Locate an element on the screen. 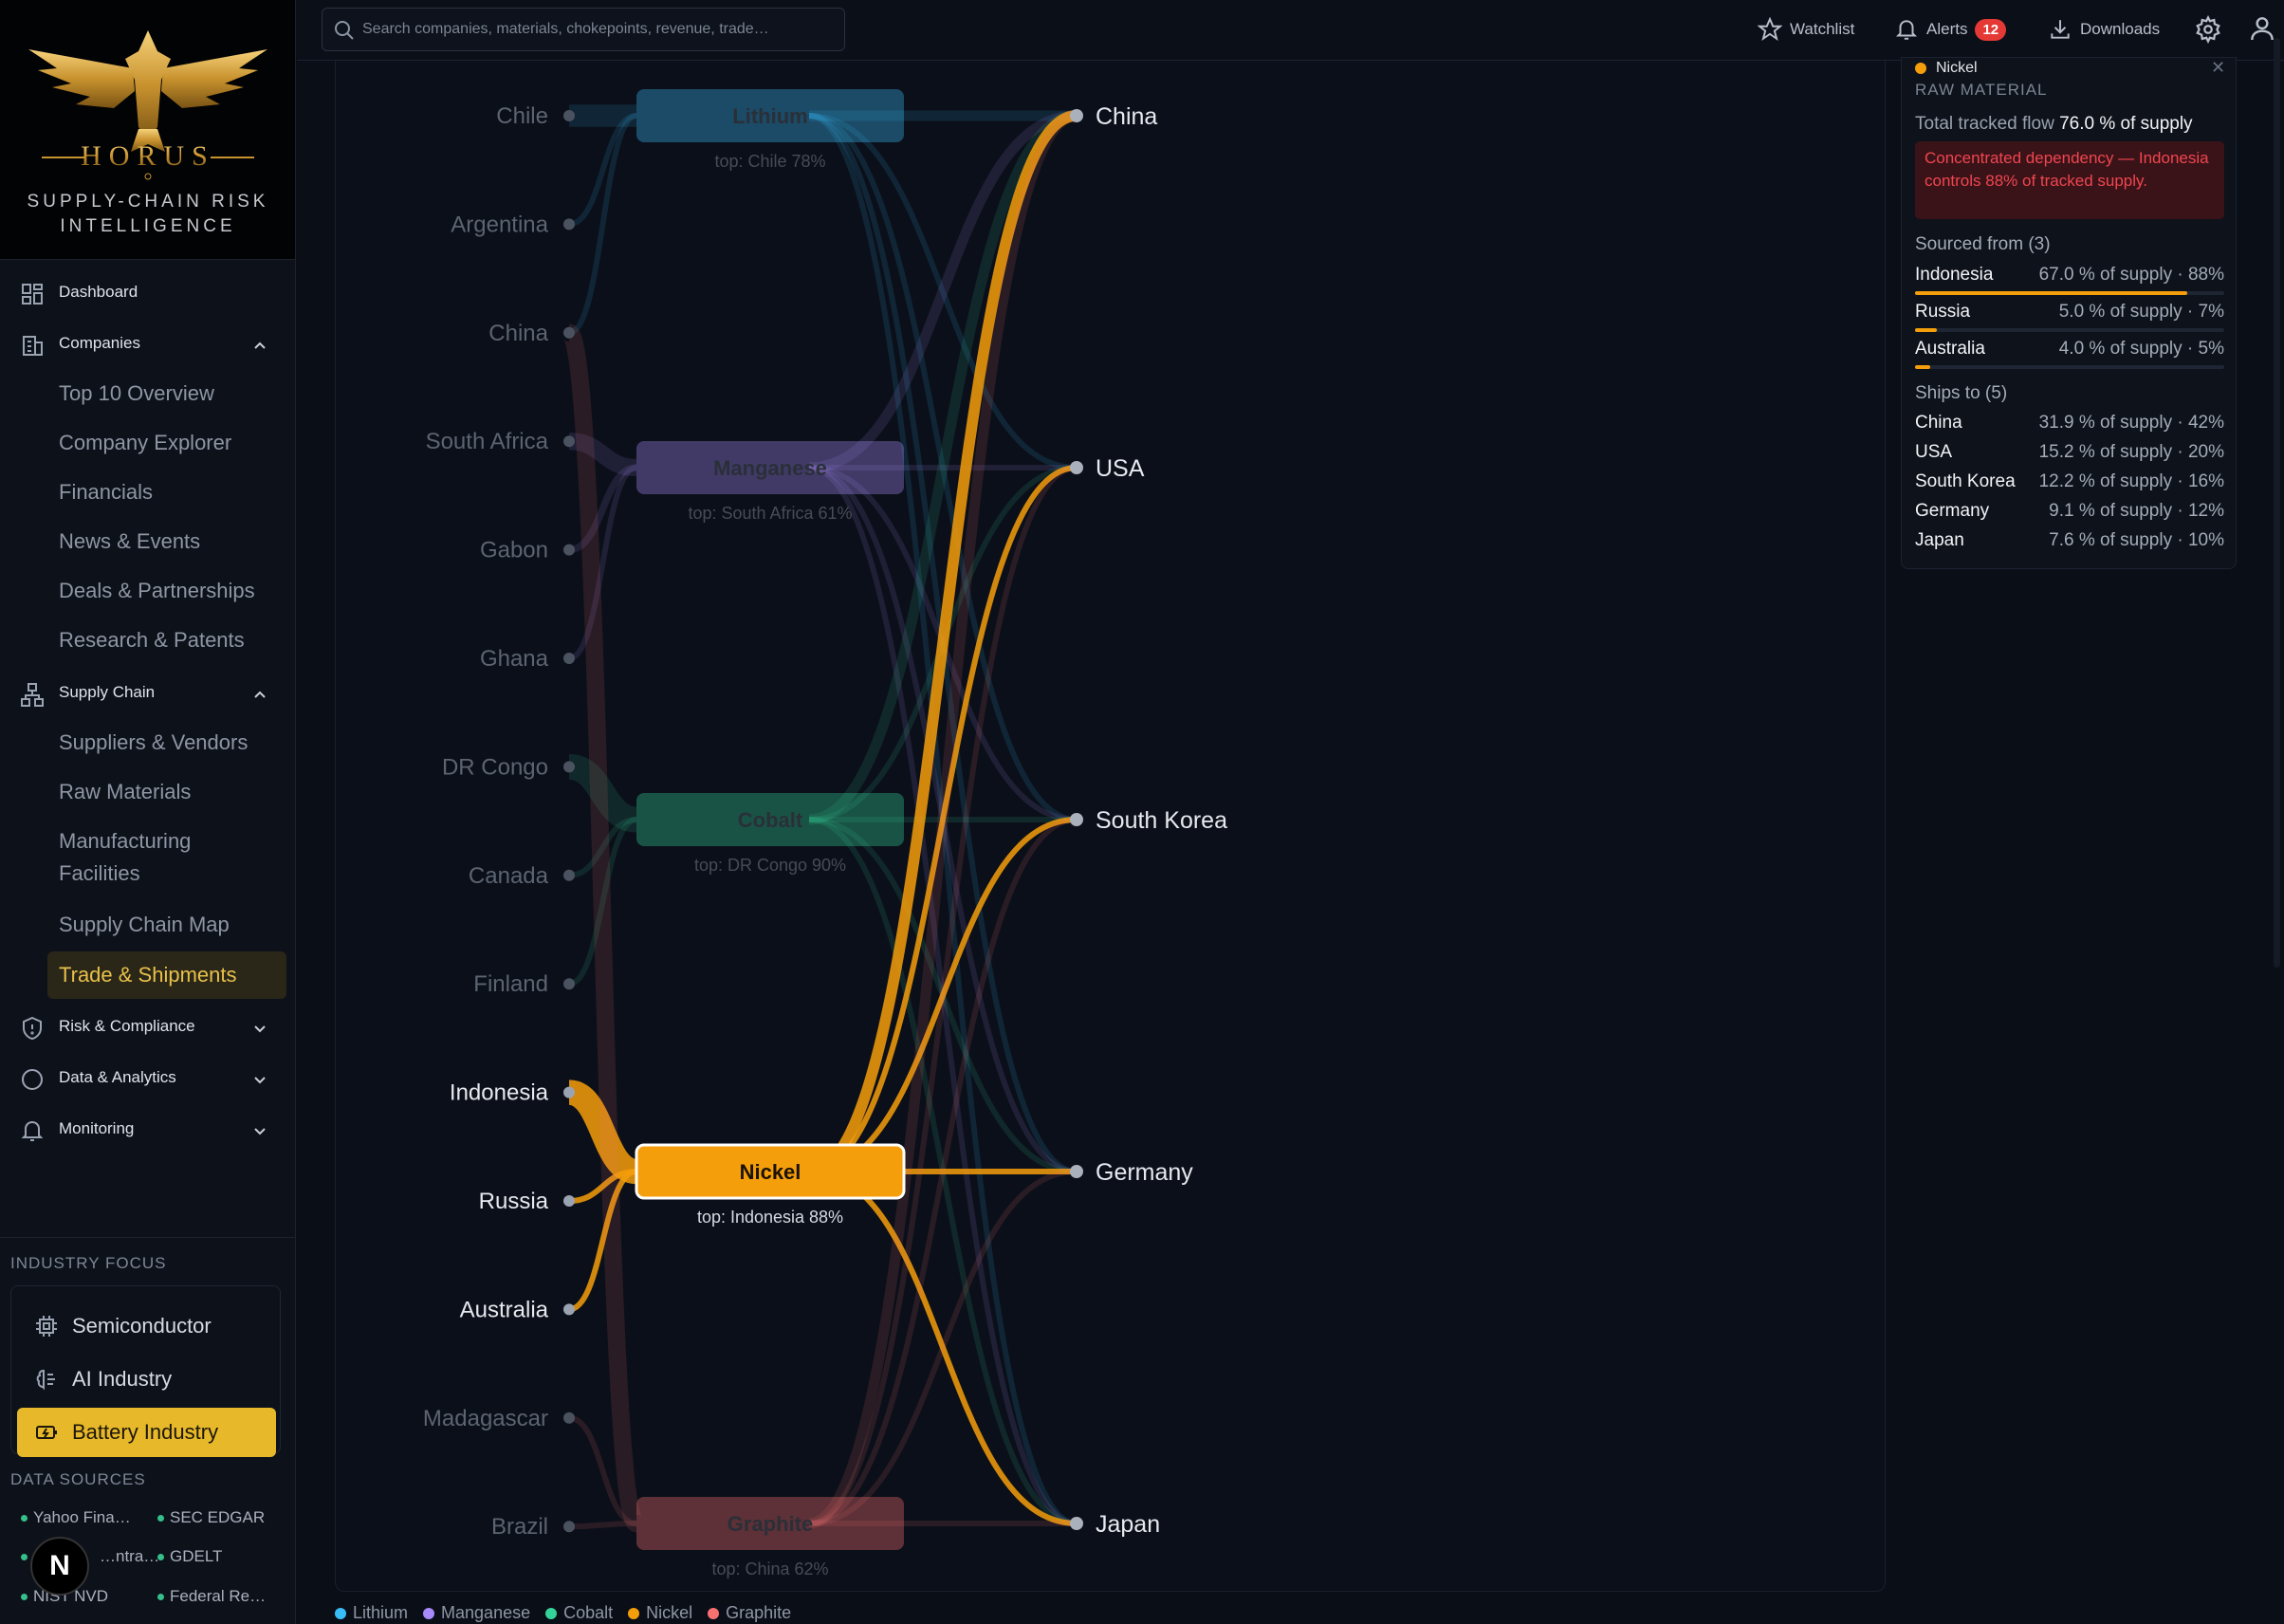 Image resolution: width=2284 pixels, height=1624 pixels. nav-data-analytics: Data & Analytics is located at coordinates (148, 1078).